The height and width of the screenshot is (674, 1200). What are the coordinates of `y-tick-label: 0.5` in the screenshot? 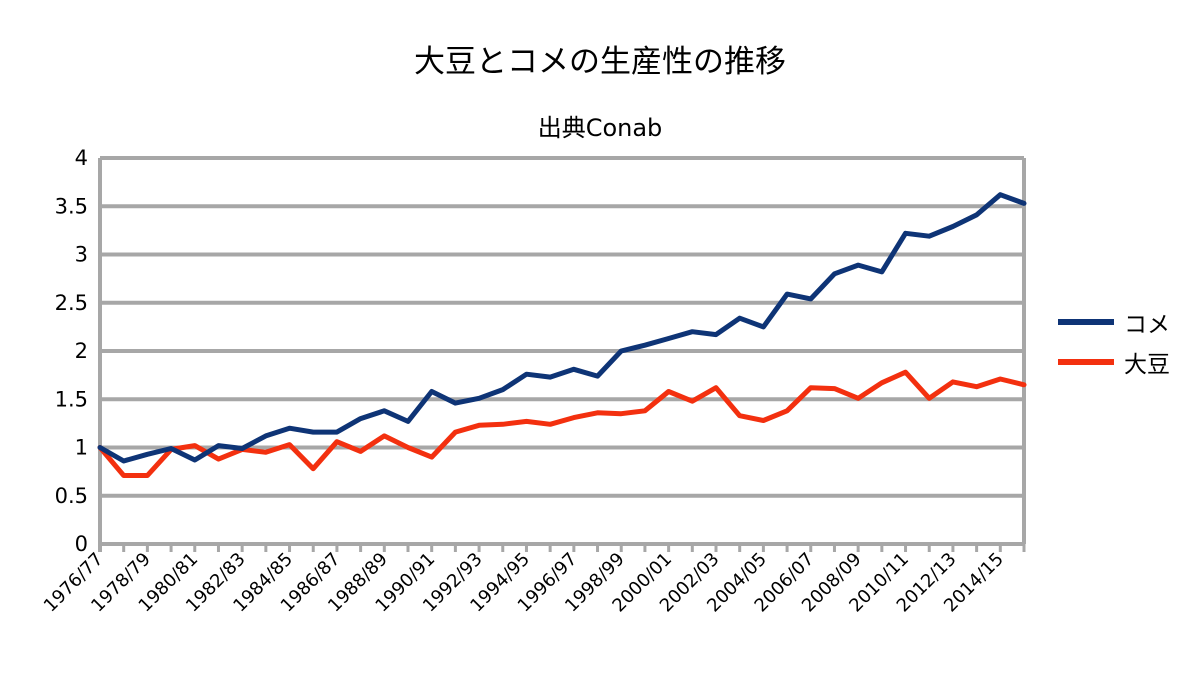 It's located at (71, 496).